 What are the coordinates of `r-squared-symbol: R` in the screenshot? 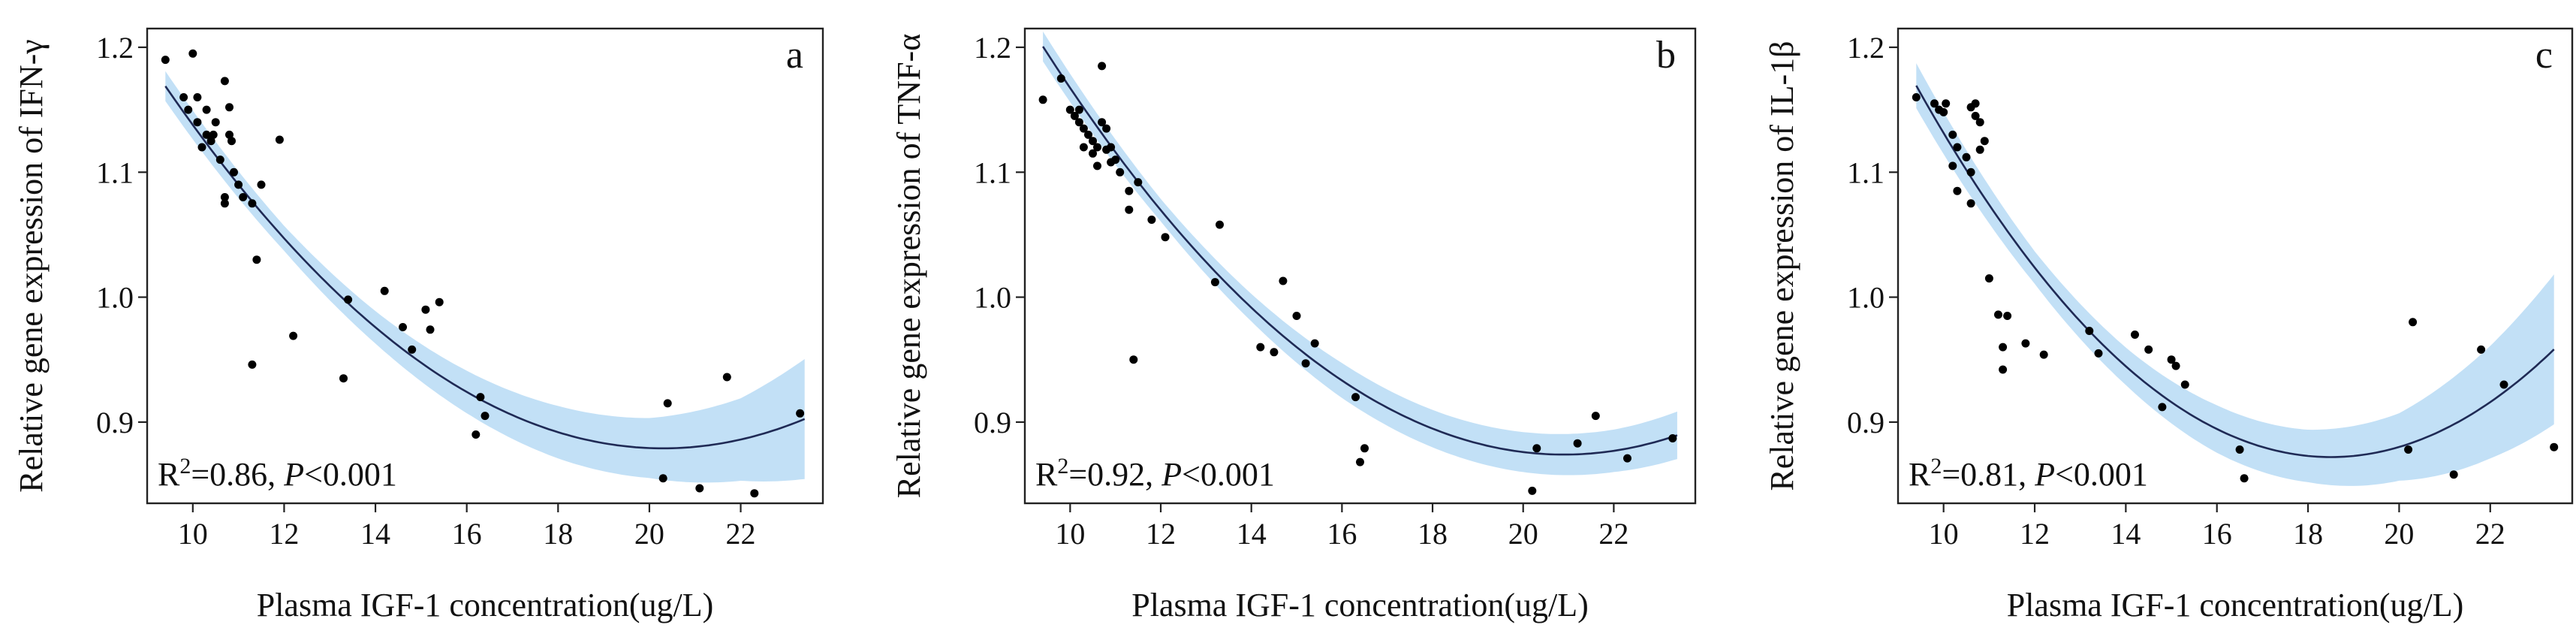 It's located at (1046, 474).